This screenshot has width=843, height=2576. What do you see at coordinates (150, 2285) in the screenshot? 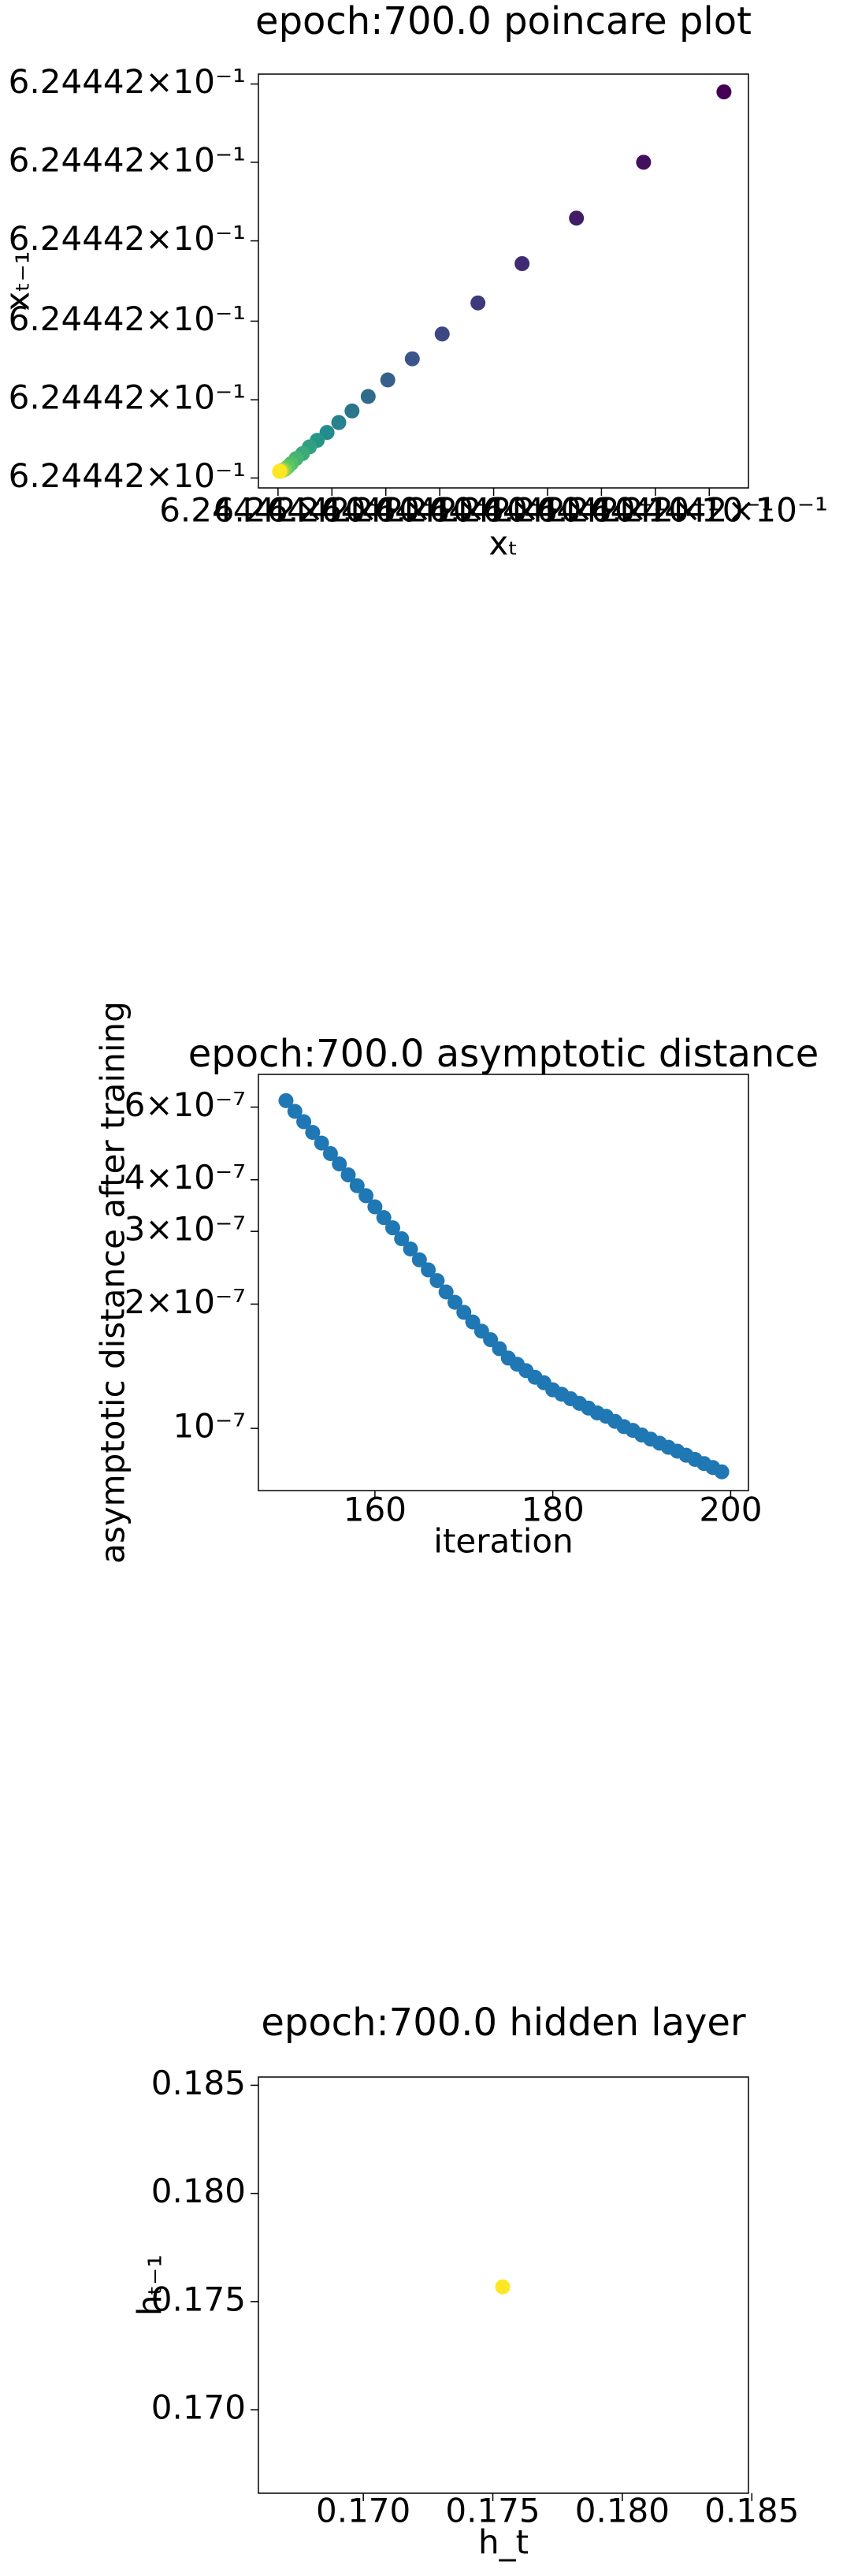
I see `y-axis-label: hₜ₋₁` at bounding box center [150, 2285].